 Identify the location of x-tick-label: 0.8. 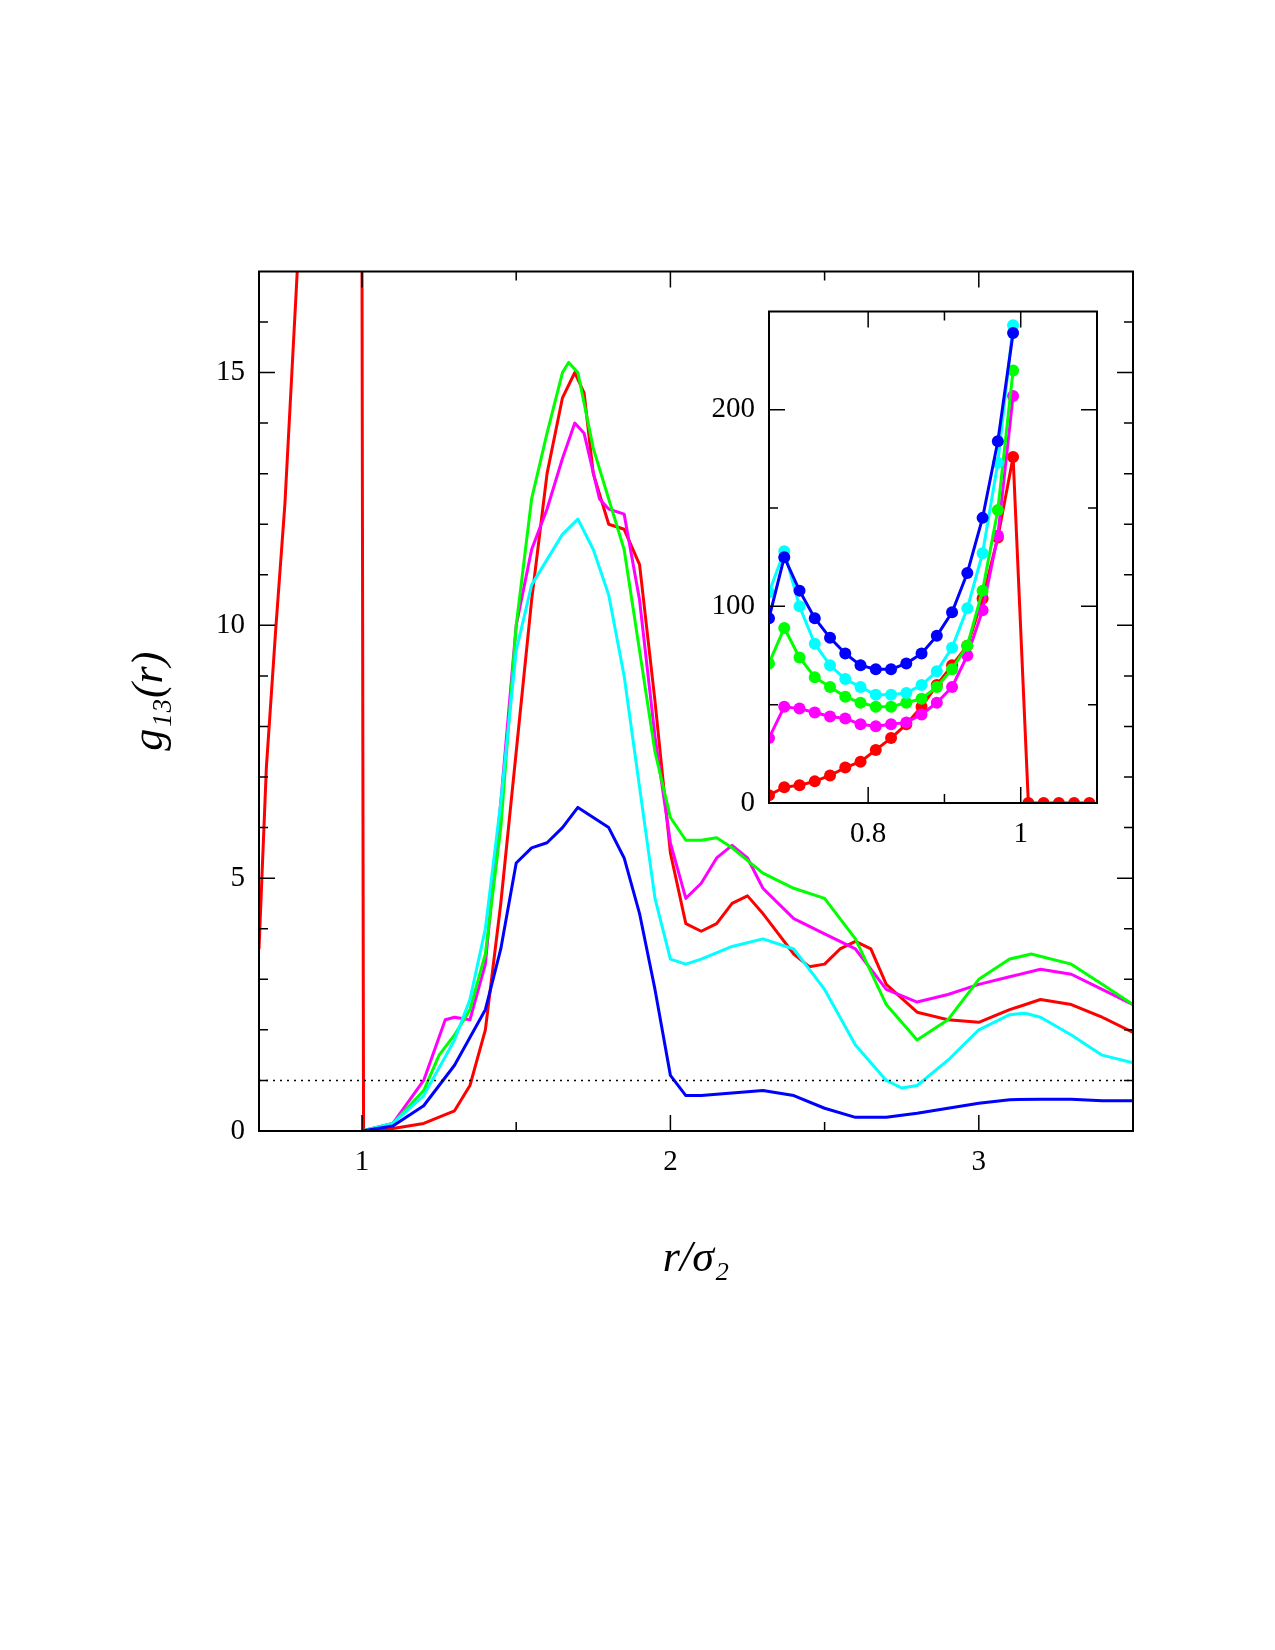
(868, 832).